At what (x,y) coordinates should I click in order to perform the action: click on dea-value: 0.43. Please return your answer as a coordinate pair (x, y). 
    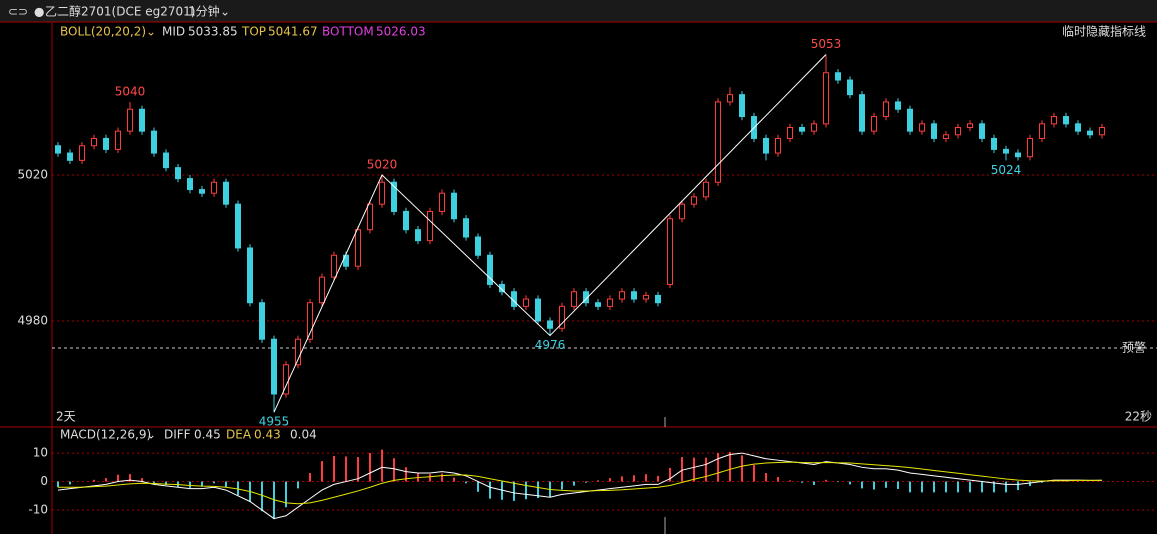
    Looking at the image, I should click on (267, 435).